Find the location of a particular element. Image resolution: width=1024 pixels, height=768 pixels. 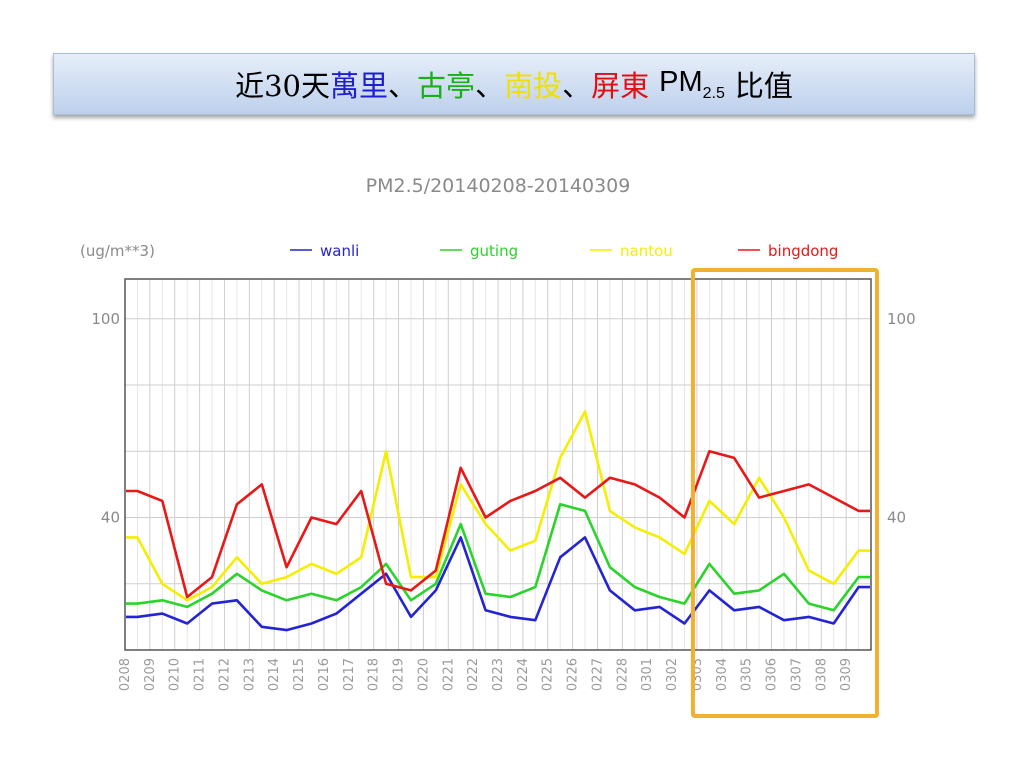

x-tick-label: 0220 is located at coordinates (423, 674).